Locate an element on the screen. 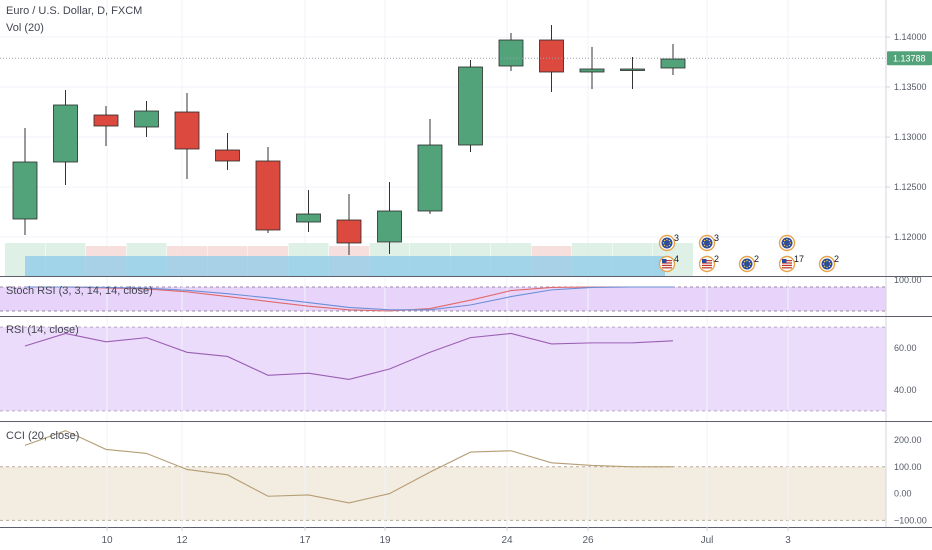  us-flag-icon: 2 is located at coordinates (709, 263).